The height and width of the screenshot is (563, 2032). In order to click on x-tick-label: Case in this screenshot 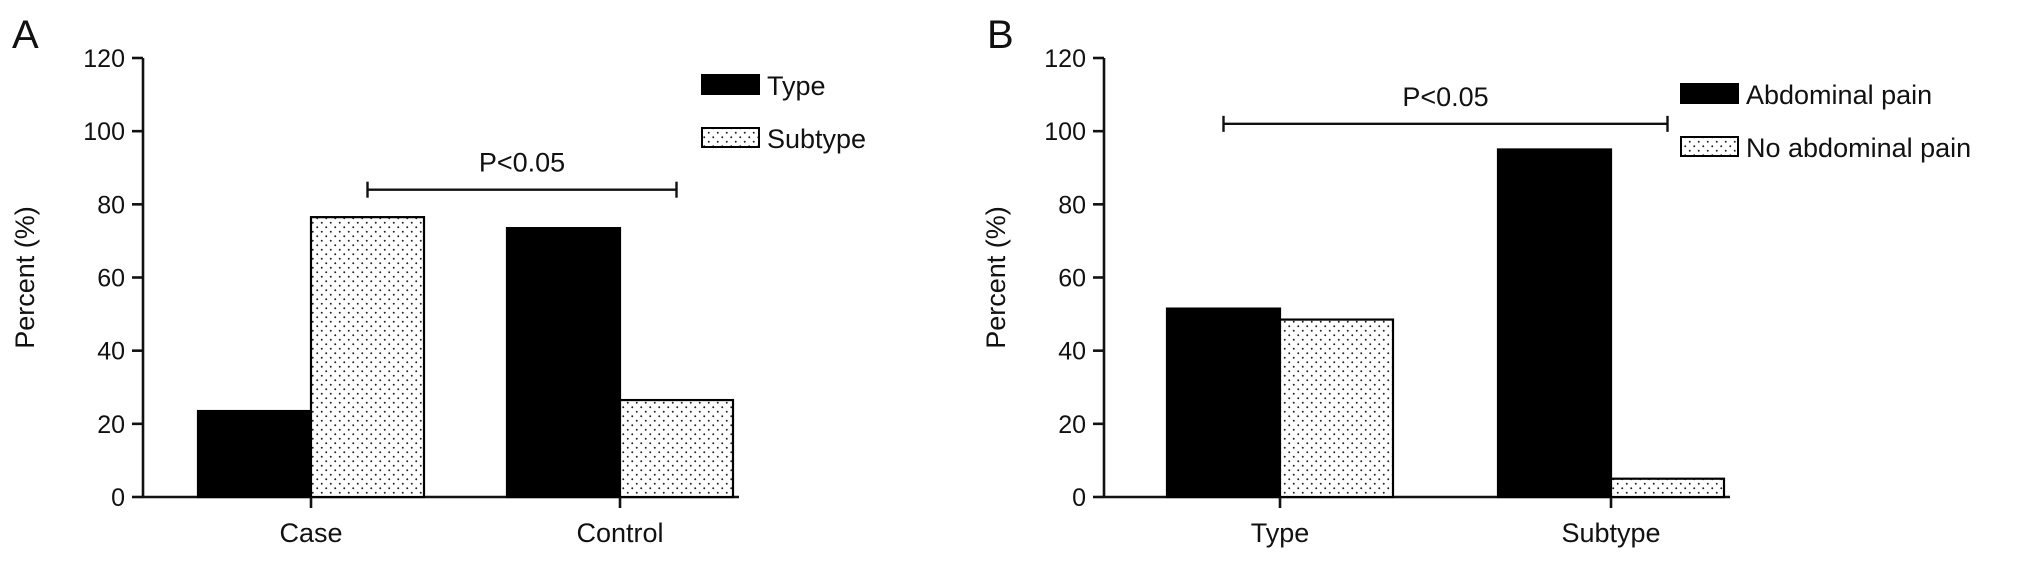, I will do `click(310, 533)`.